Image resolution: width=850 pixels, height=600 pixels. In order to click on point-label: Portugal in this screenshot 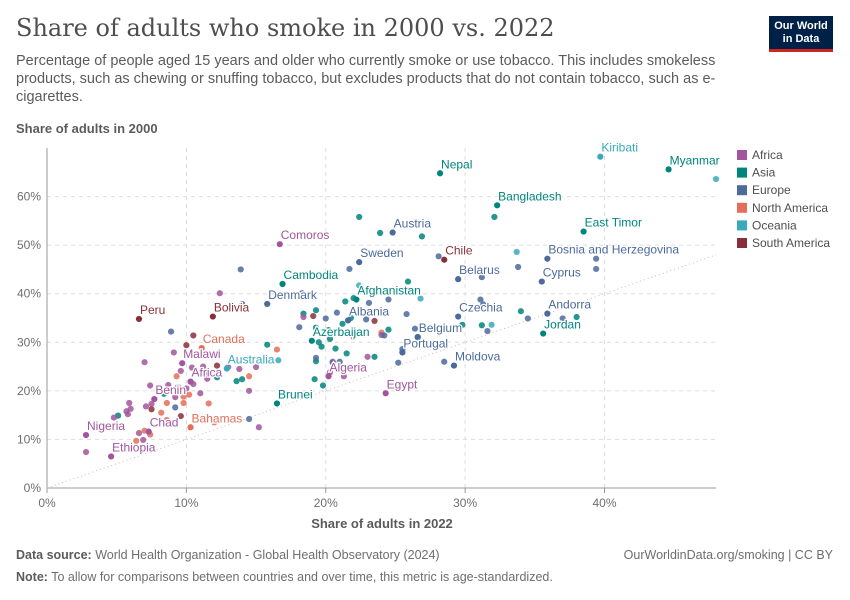, I will do `click(425, 343)`.